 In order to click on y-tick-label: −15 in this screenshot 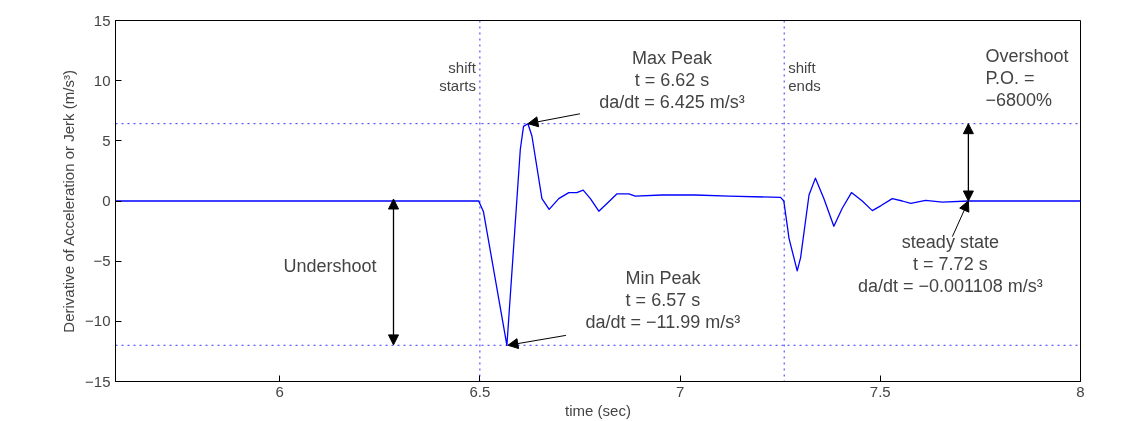, I will do `click(98, 381)`.